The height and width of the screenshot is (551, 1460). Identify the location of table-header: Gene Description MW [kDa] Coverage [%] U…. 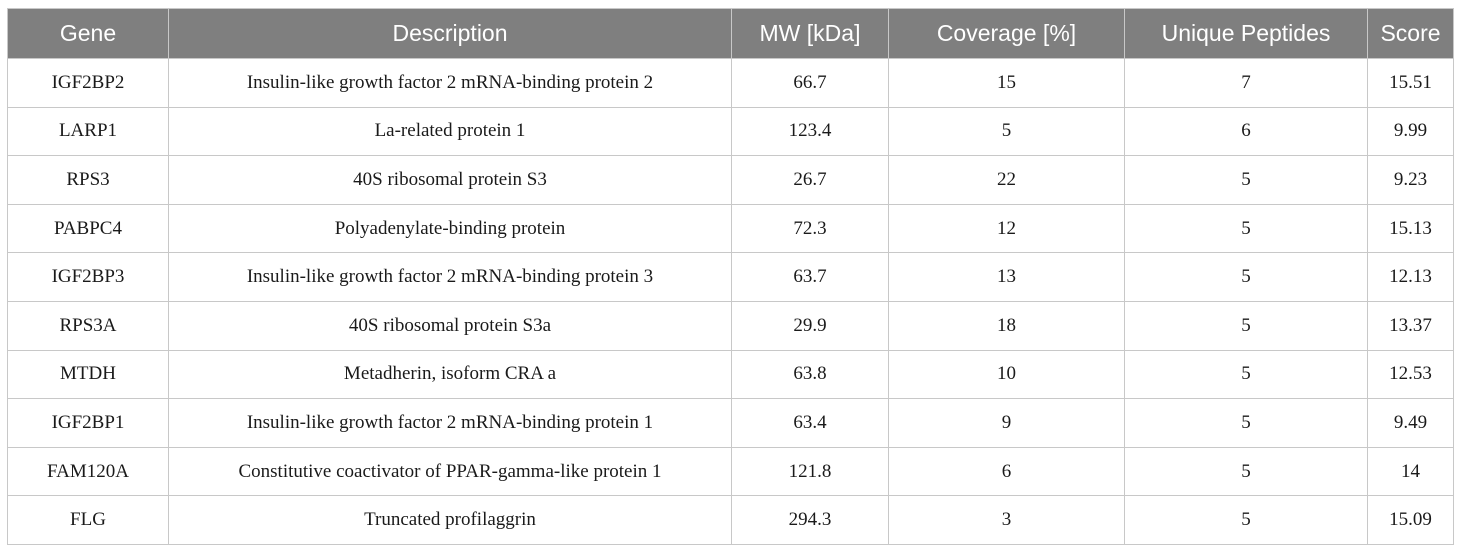
(730, 33).